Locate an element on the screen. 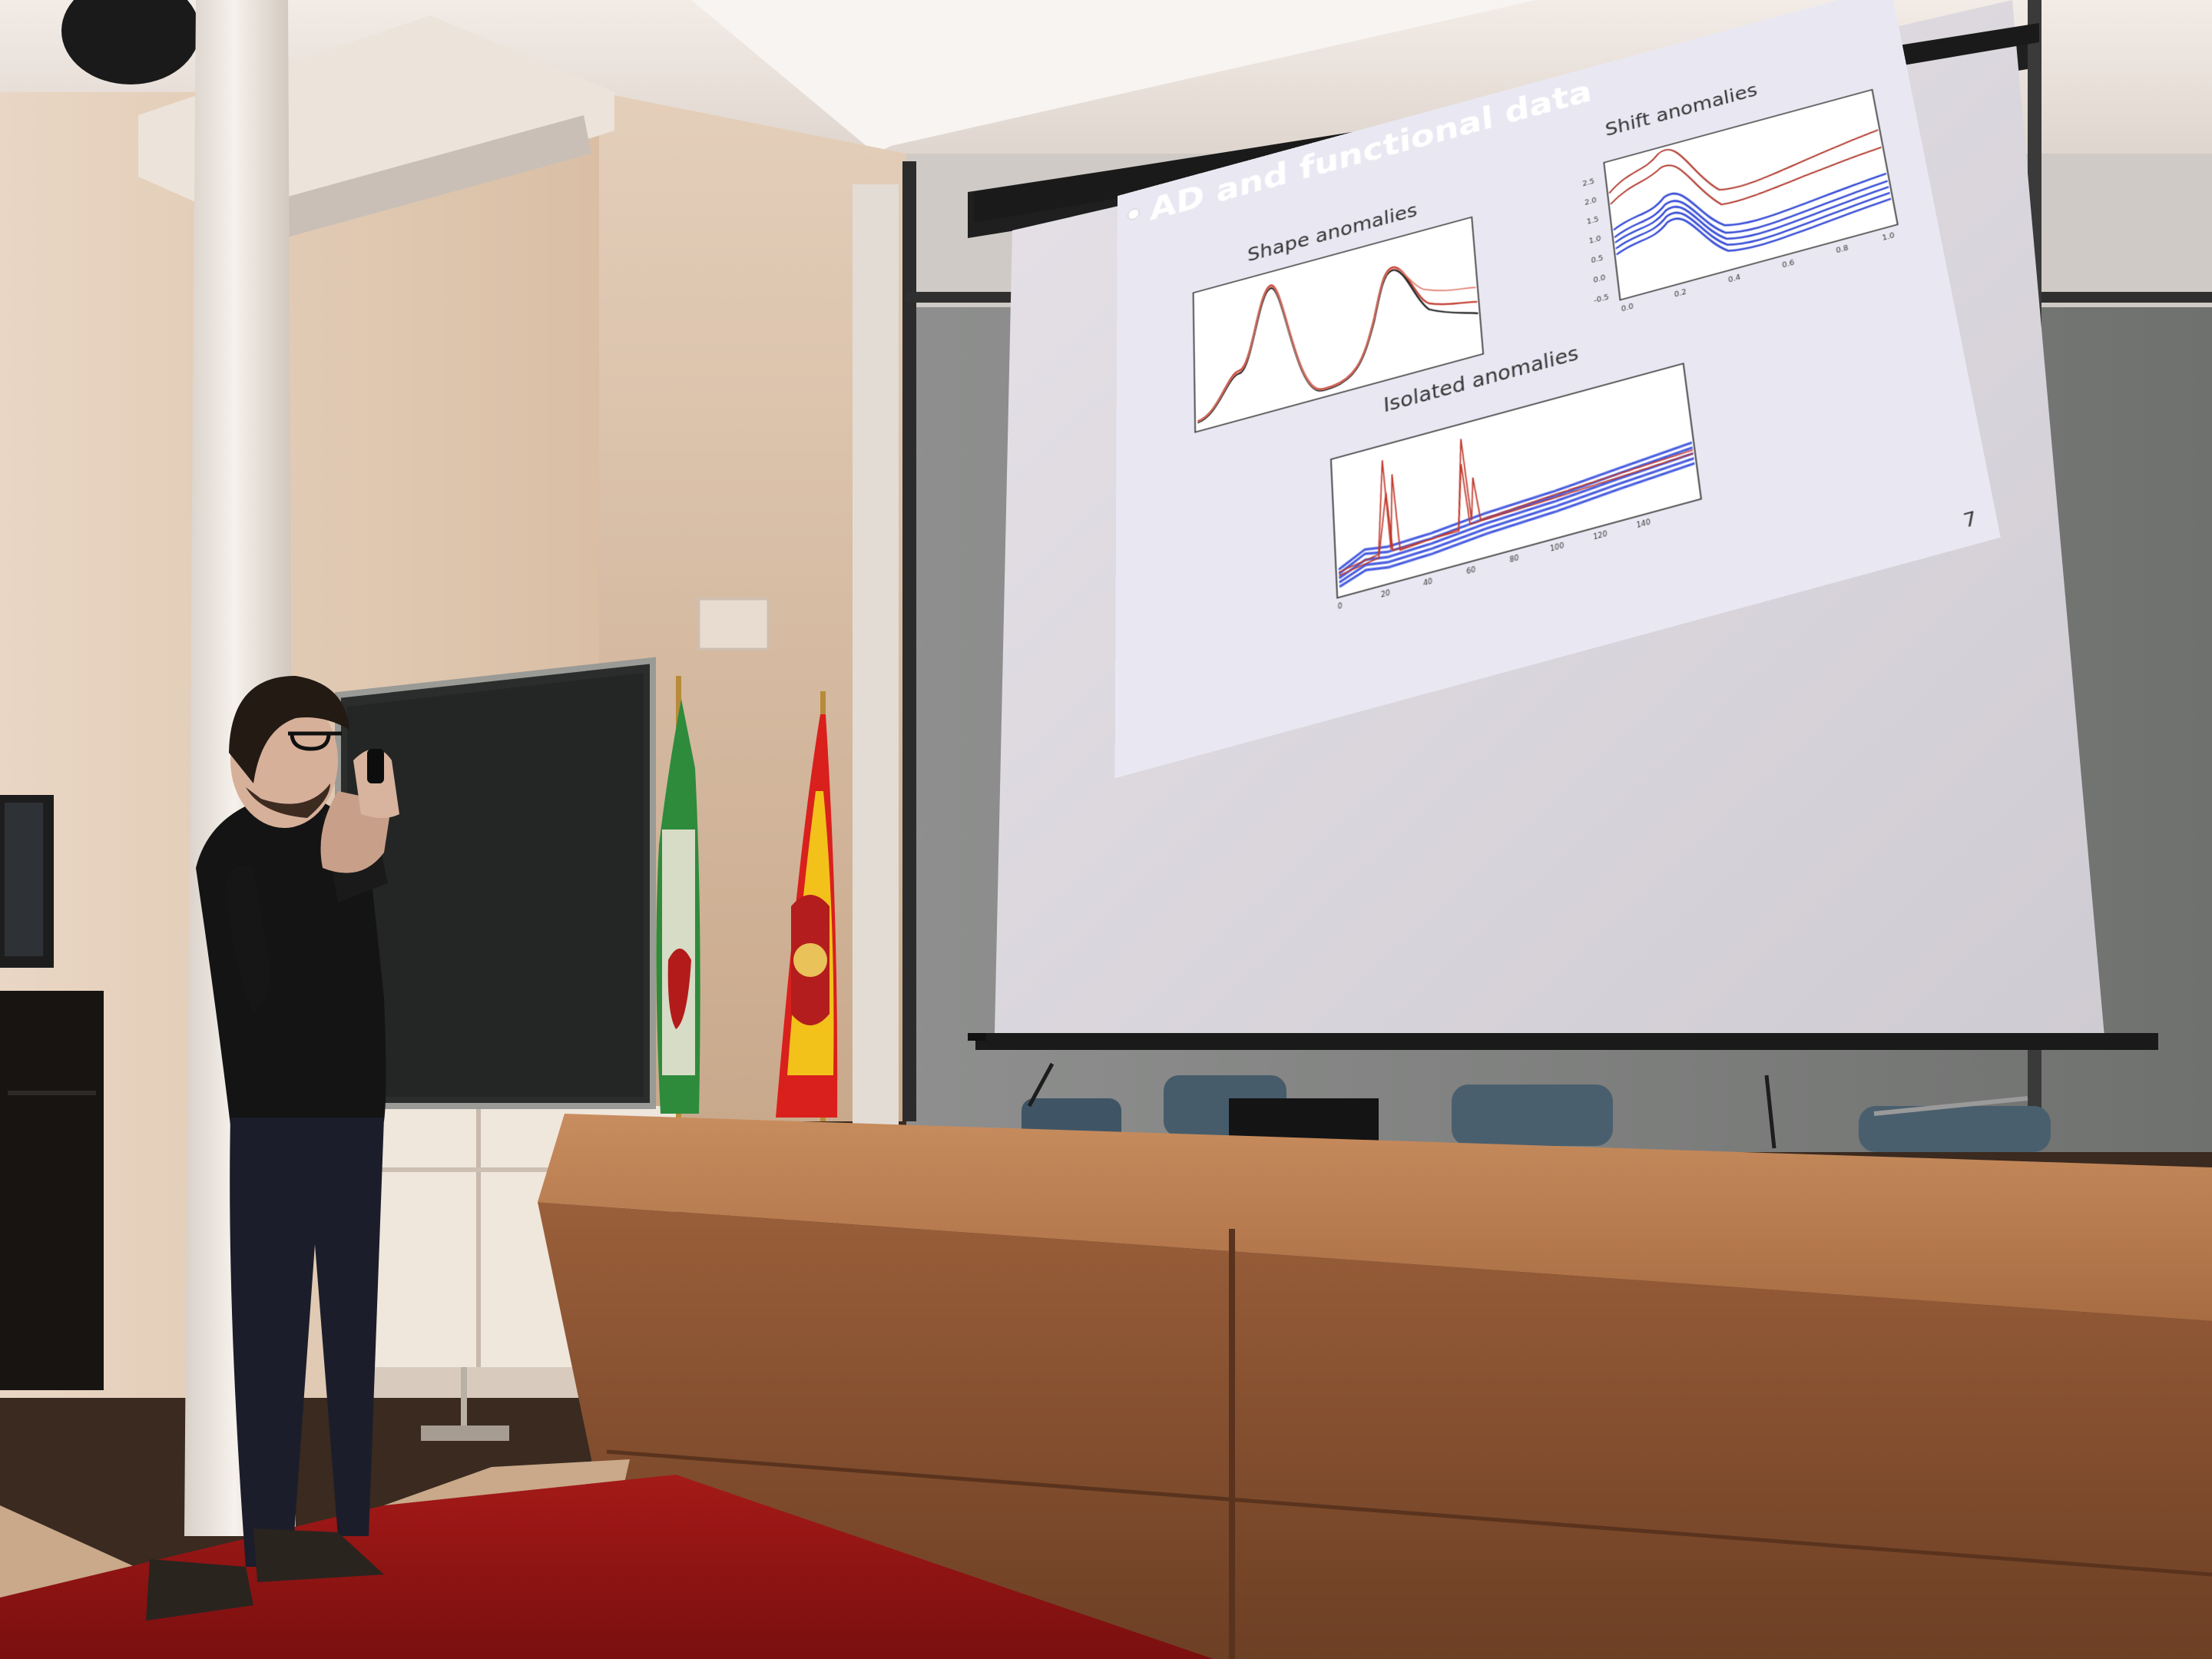 The height and width of the screenshot is (1659, 2212). svg-text: 80 is located at coordinates (1514, 559).